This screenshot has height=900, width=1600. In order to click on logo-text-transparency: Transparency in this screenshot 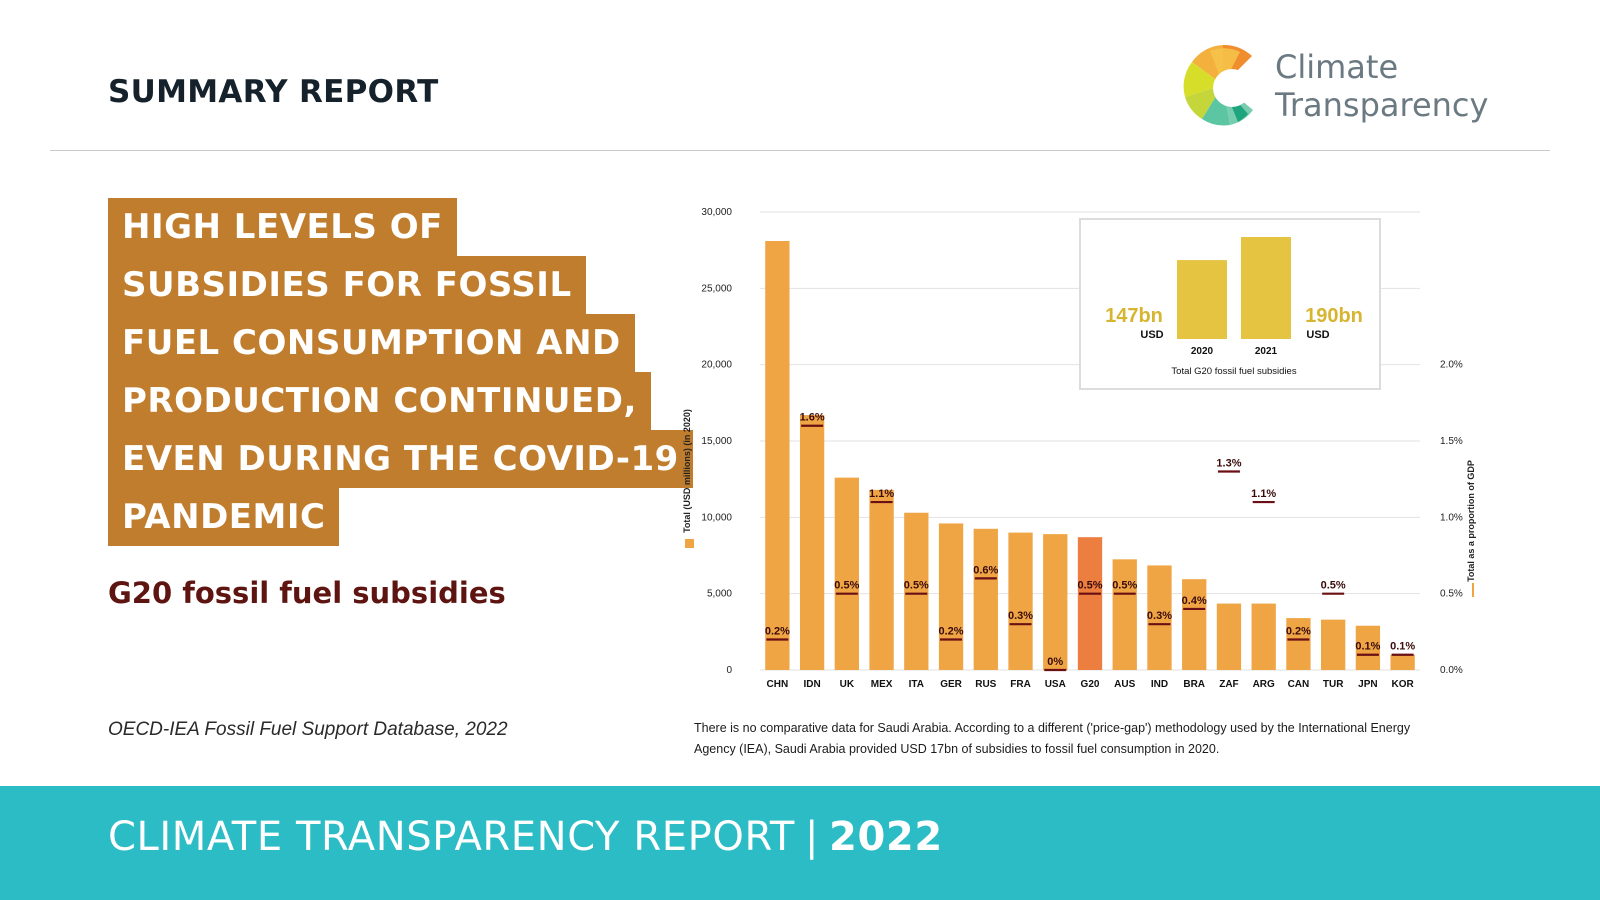, I will do `click(1382, 105)`.